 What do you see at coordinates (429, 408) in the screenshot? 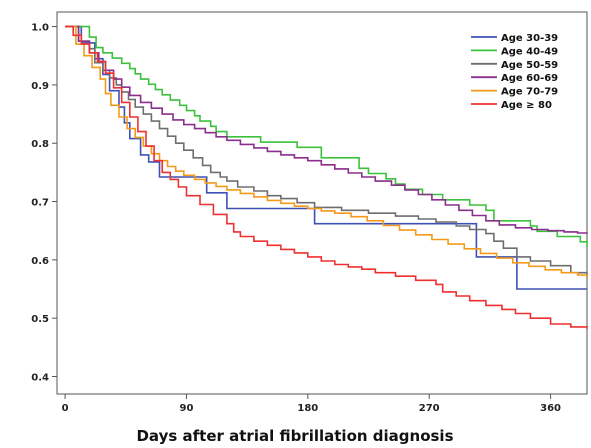
I see `x-tick-label: 270` at bounding box center [429, 408].